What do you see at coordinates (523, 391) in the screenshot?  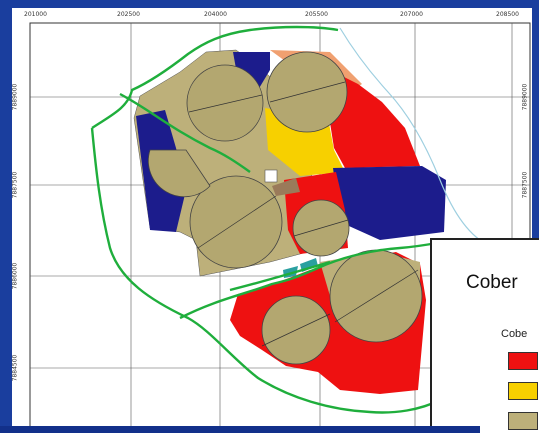 I see `yellow-swatch` at bounding box center [523, 391].